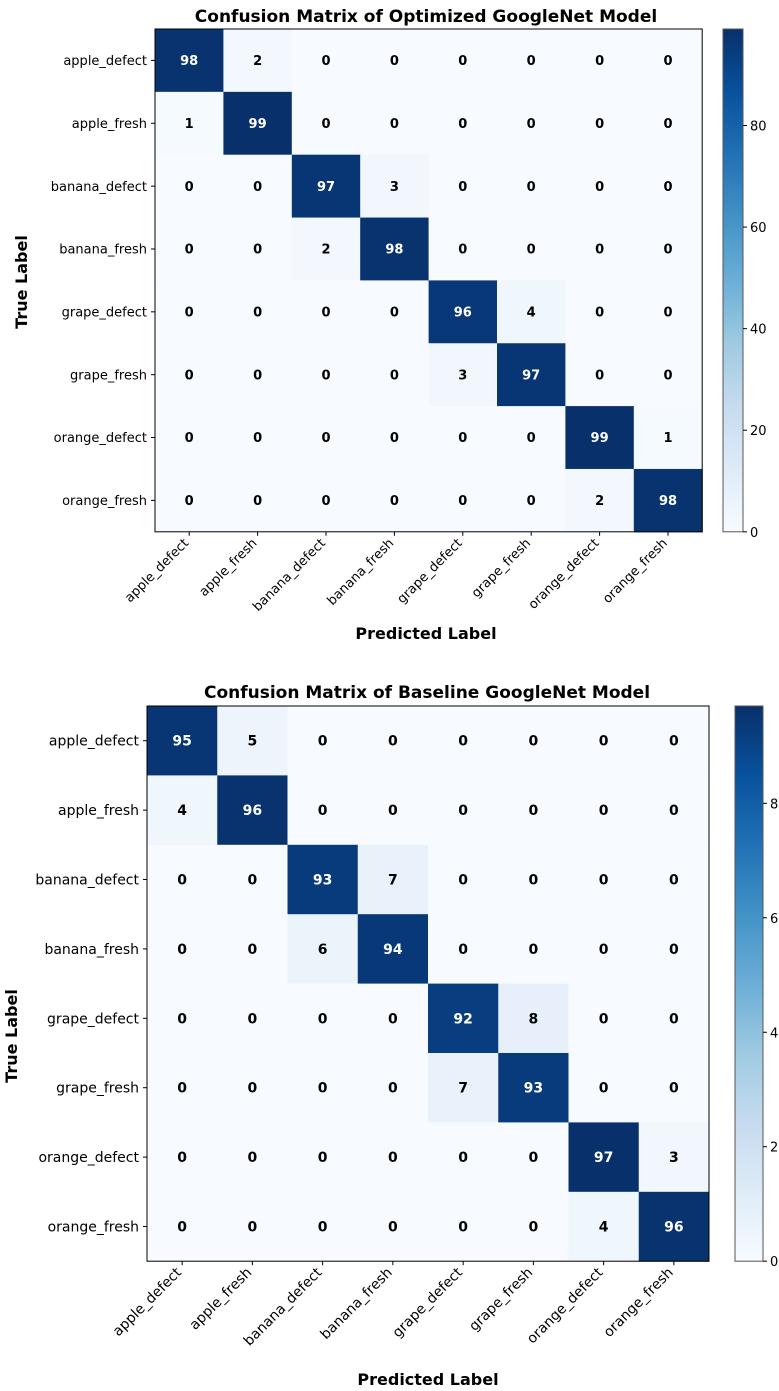 The image size is (779, 1391). I want to click on x-tick-label: banana_defect, so click(289, 575).